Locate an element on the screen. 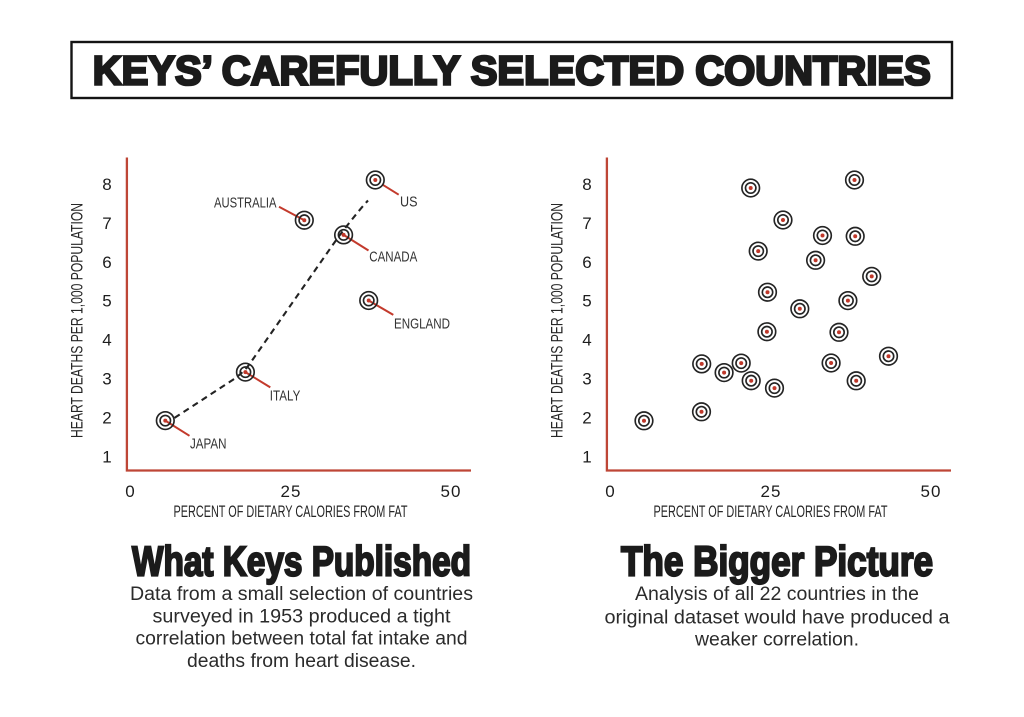 This screenshot has width=1024, height=717. svg-text:surveyed in 1953 produced a ti: surveyed in 1953 produced a tight is located at coordinates (302, 616).